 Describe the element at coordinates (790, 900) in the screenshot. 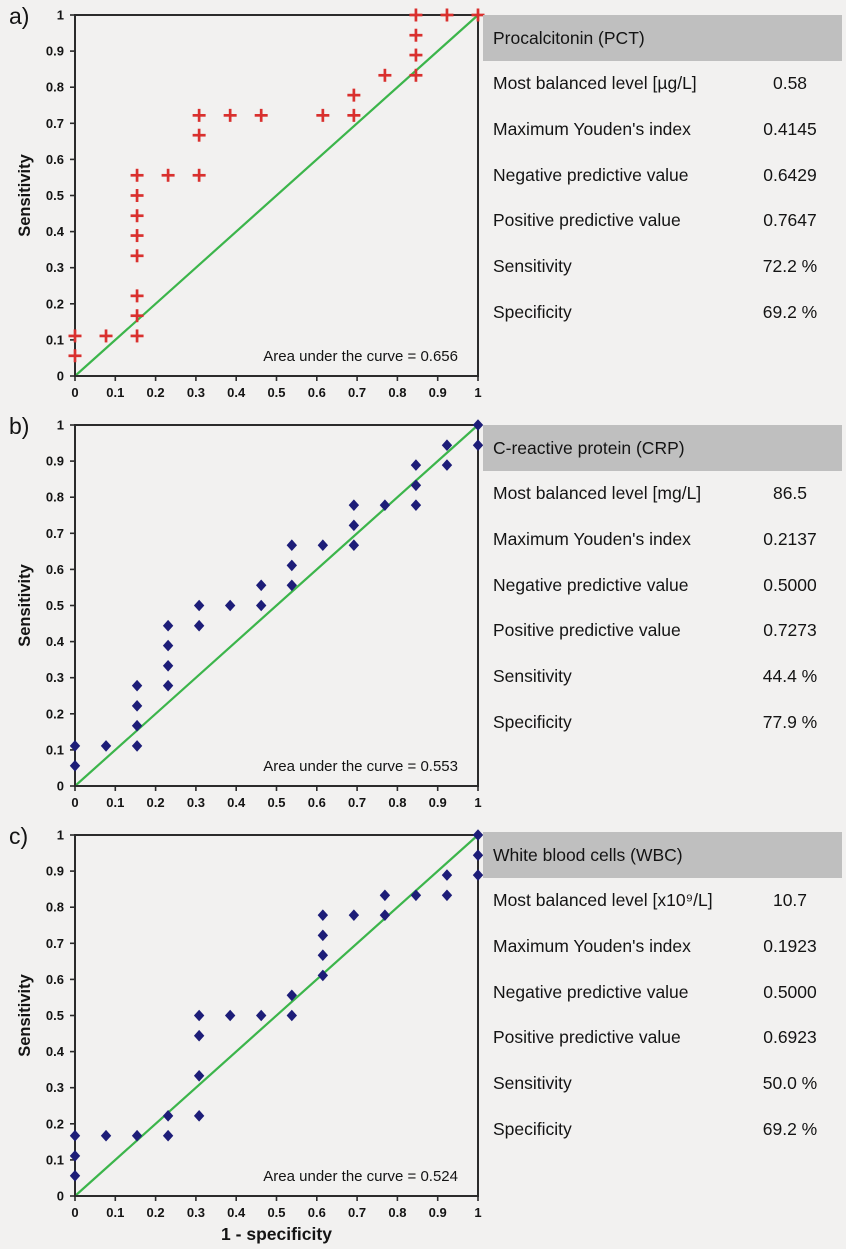

I see `stat-value: 10.7` at that location.